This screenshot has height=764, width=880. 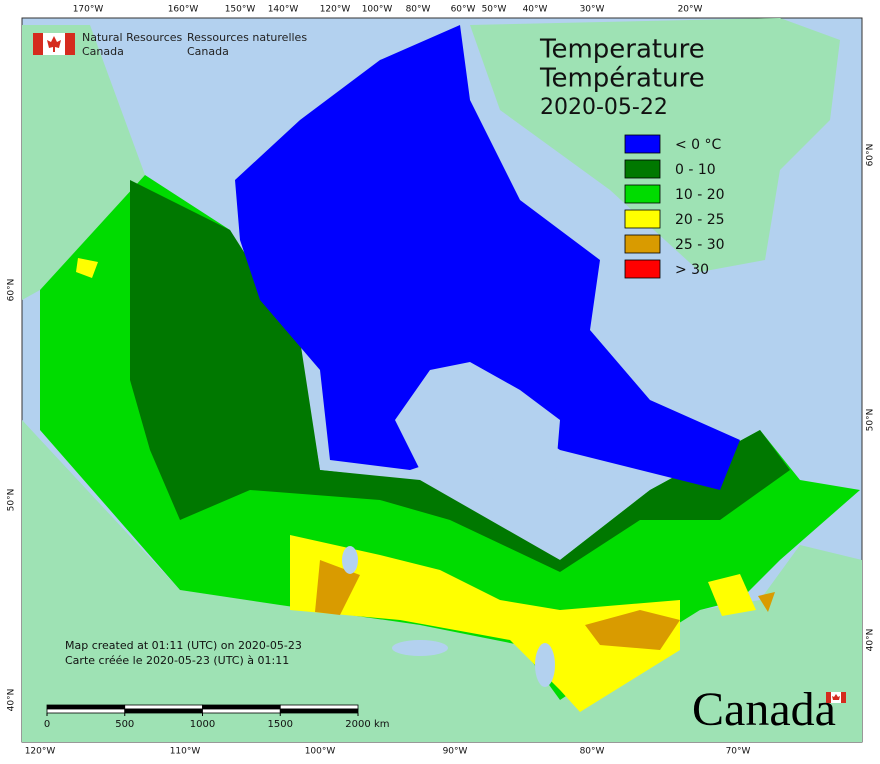 I want to click on longitude-label: 70°W, so click(x=738, y=752).